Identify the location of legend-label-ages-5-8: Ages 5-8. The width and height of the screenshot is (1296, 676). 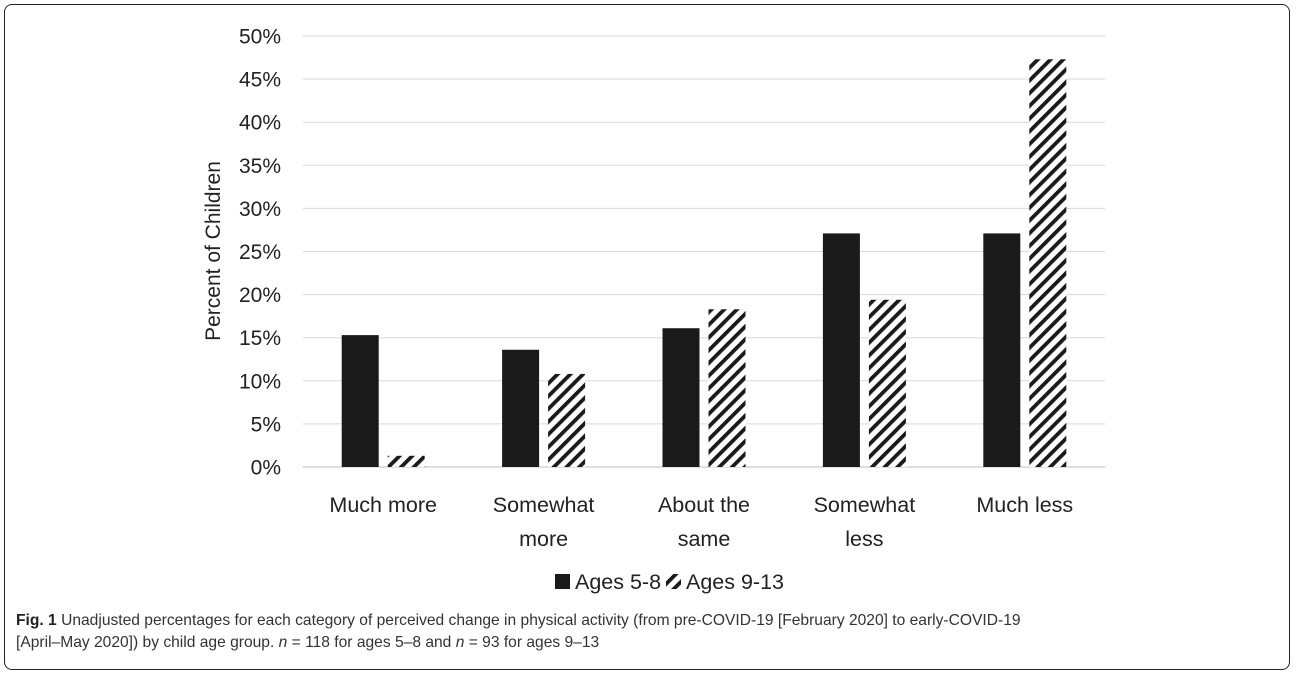
(618, 582).